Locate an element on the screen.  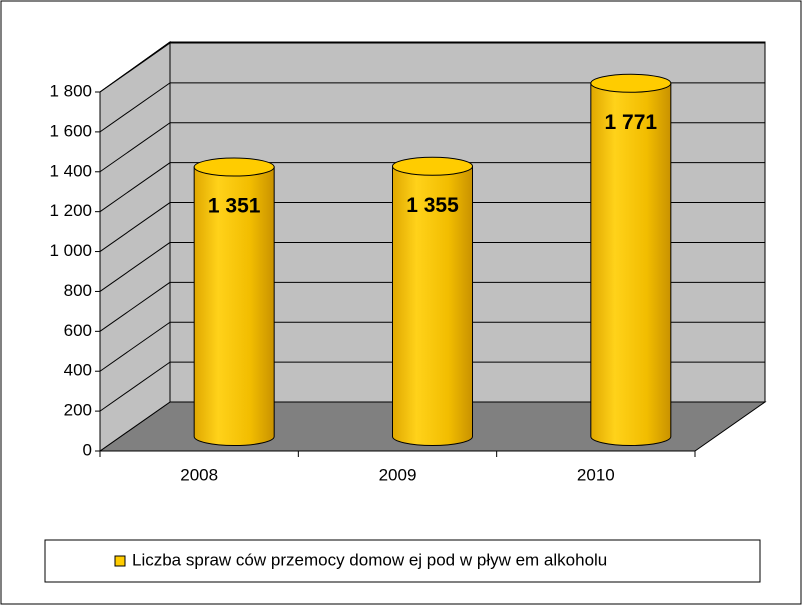
y-tick-label: 1 200 is located at coordinates (70, 210).